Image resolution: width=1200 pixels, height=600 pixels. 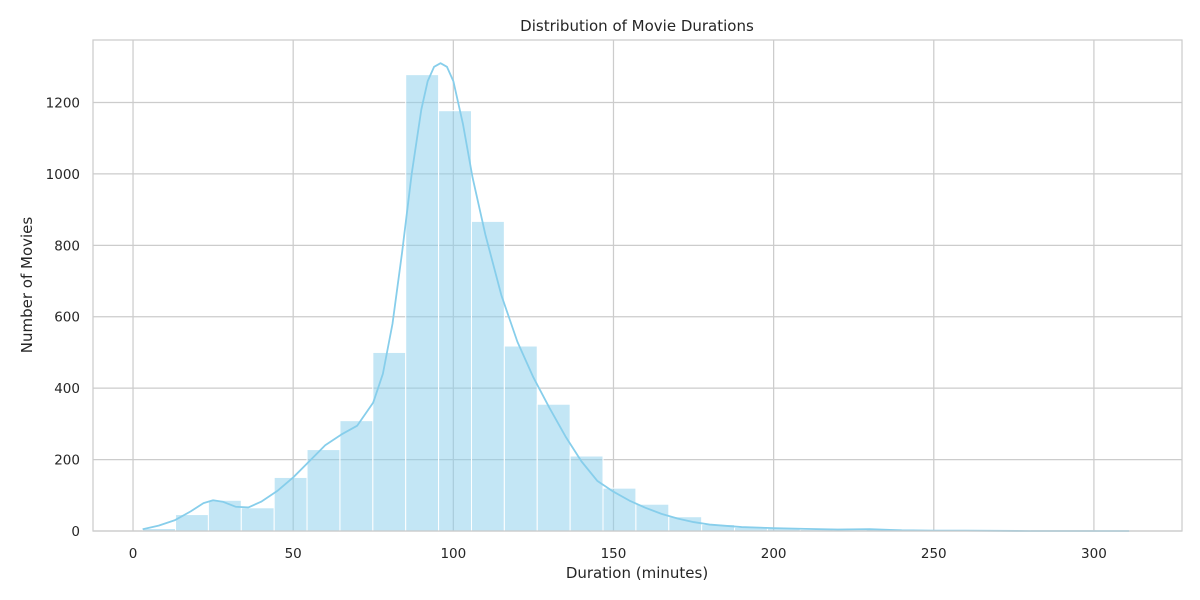 What do you see at coordinates (75, 532) in the screenshot?
I see `y-tick-label: 0` at bounding box center [75, 532].